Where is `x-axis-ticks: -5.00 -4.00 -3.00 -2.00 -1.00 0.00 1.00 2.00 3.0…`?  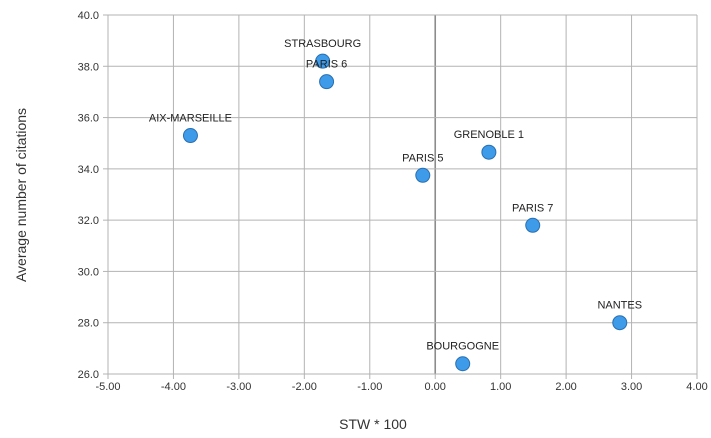
x-axis-ticks: -5.00 -4.00 -3.00 -2.00 -1.00 0.00 1.00 2.00 3.0… is located at coordinates (401, 387).